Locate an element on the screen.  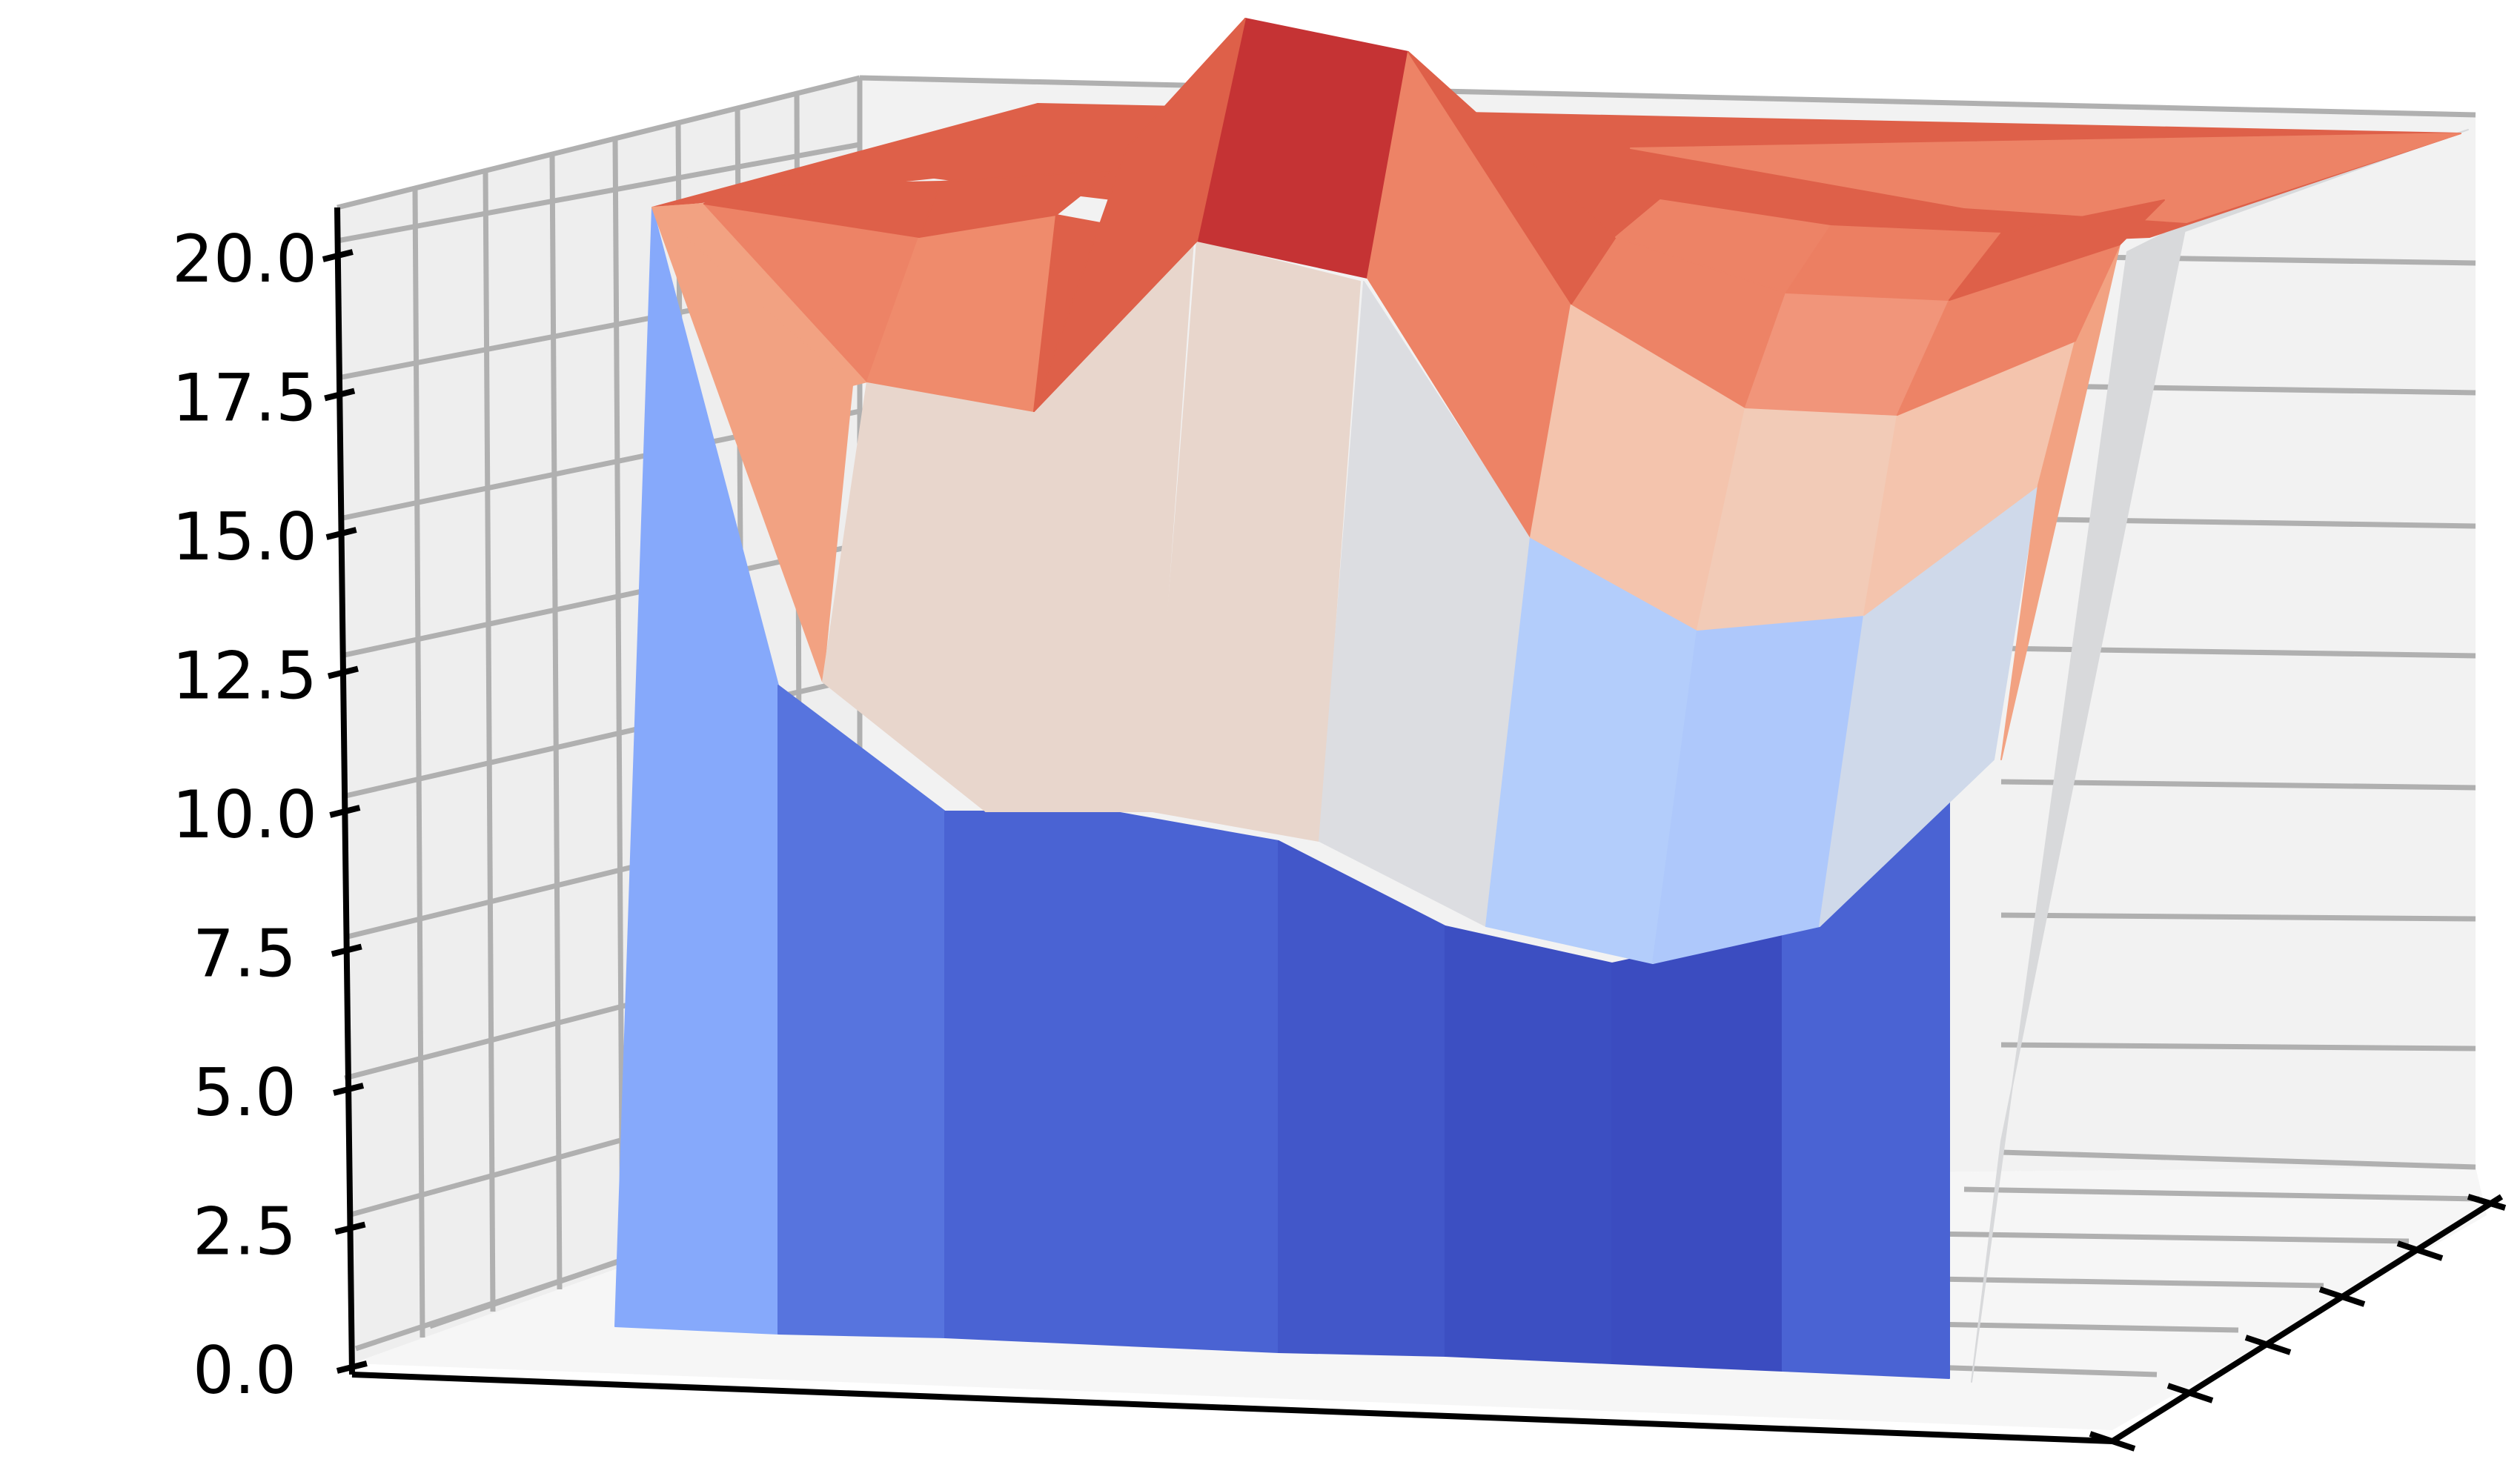
z-tick-label: 12.5 is located at coordinates (245, 676).